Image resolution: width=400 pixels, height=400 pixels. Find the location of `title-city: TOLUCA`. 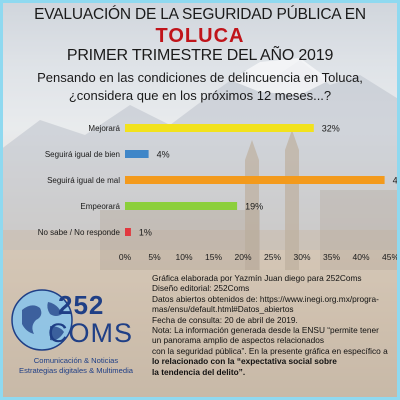

title-city: TOLUCA is located at coordinates (200, 36).